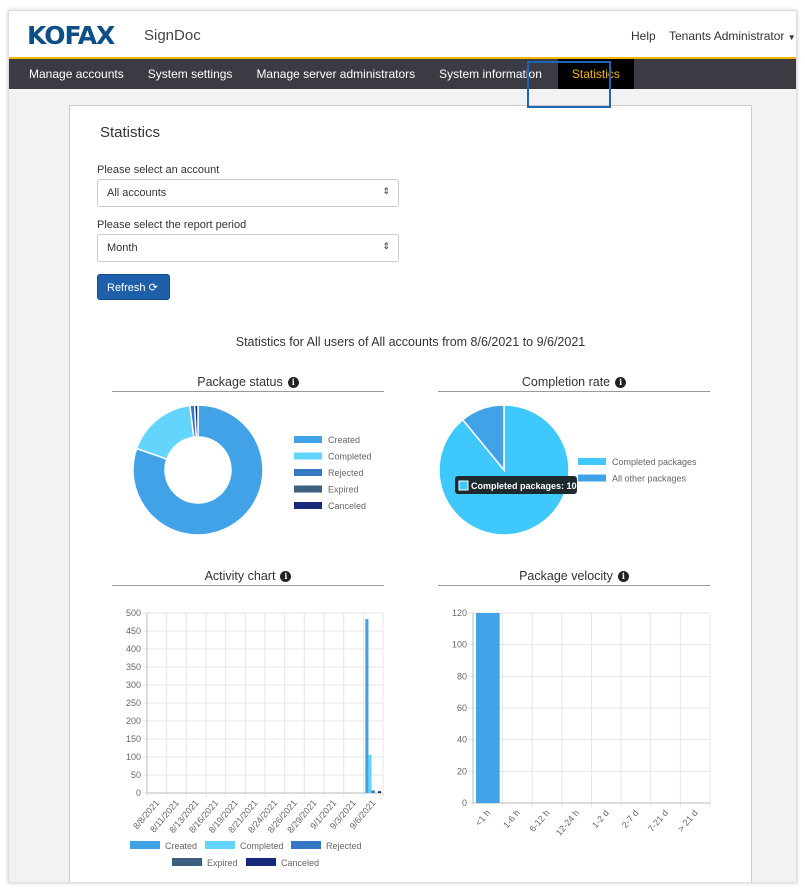 This screenshot has width=805, height=889. Describe the element at coordinates (133, 703) in the screenshot. I see `y-tick-label: 250` at that location.